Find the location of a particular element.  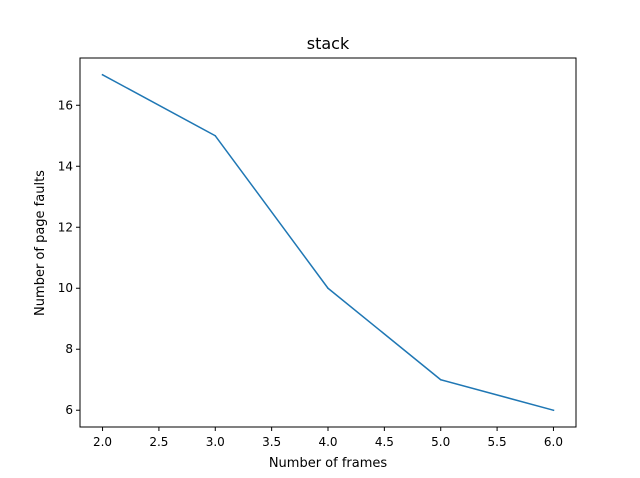

x-tick-label: 2.0 is located at coordinates (102, 442).